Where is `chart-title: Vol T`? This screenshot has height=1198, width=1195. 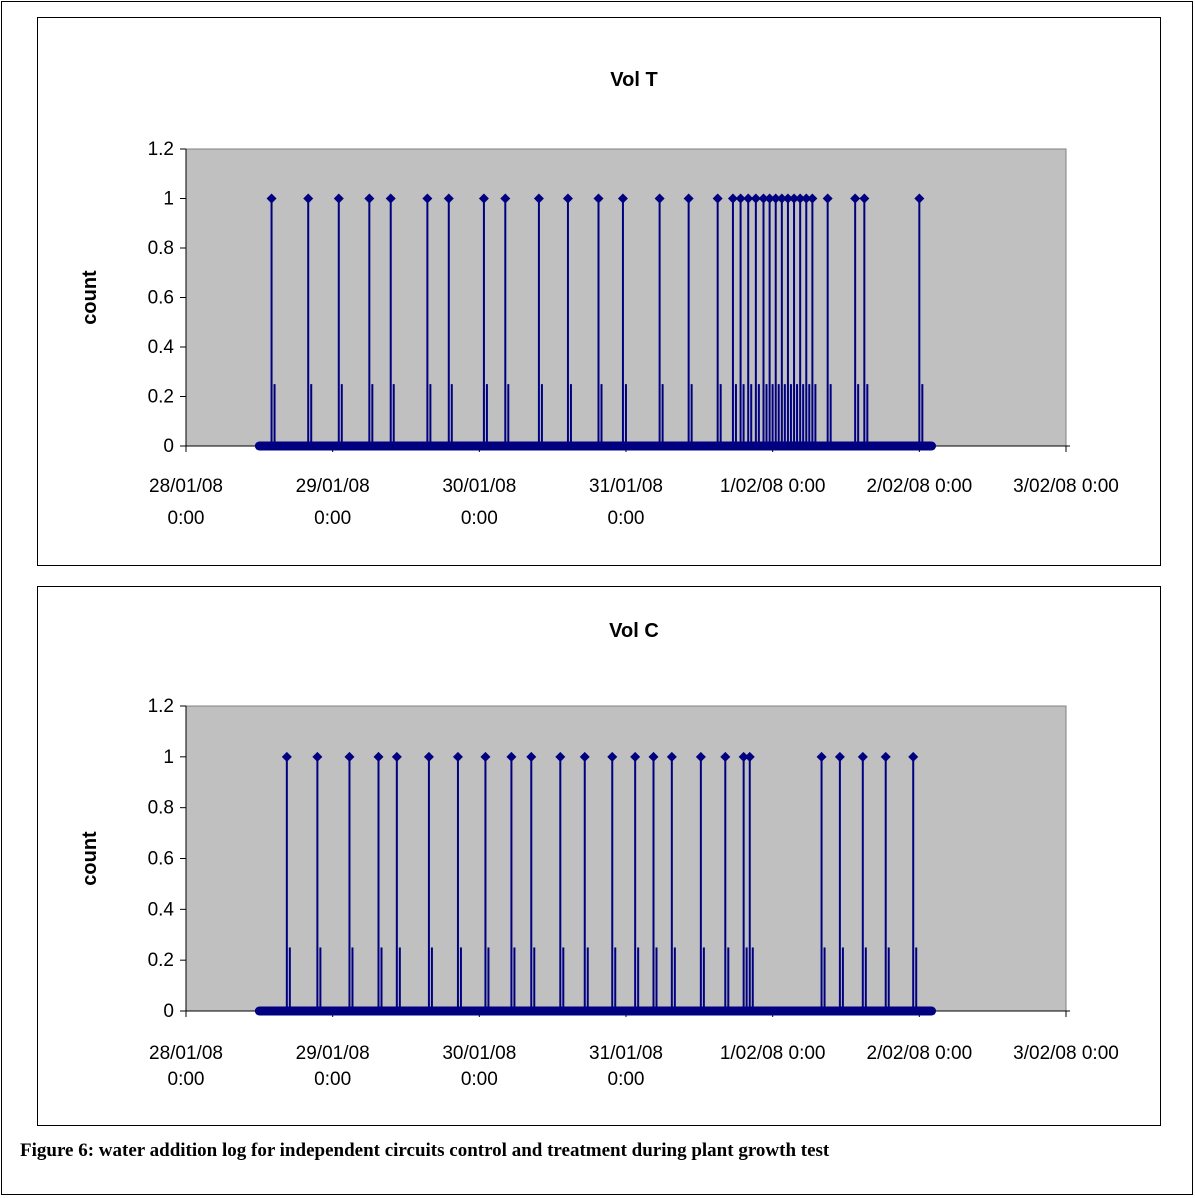
chart-title: Vol T is located at coordinates (633, 80).